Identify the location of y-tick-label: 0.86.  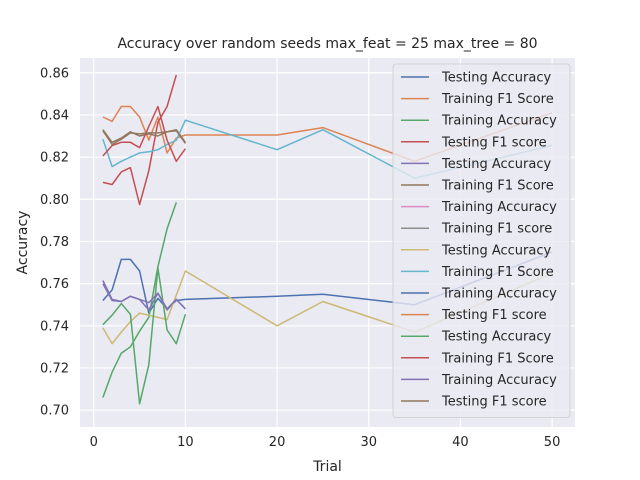
(54, 73).